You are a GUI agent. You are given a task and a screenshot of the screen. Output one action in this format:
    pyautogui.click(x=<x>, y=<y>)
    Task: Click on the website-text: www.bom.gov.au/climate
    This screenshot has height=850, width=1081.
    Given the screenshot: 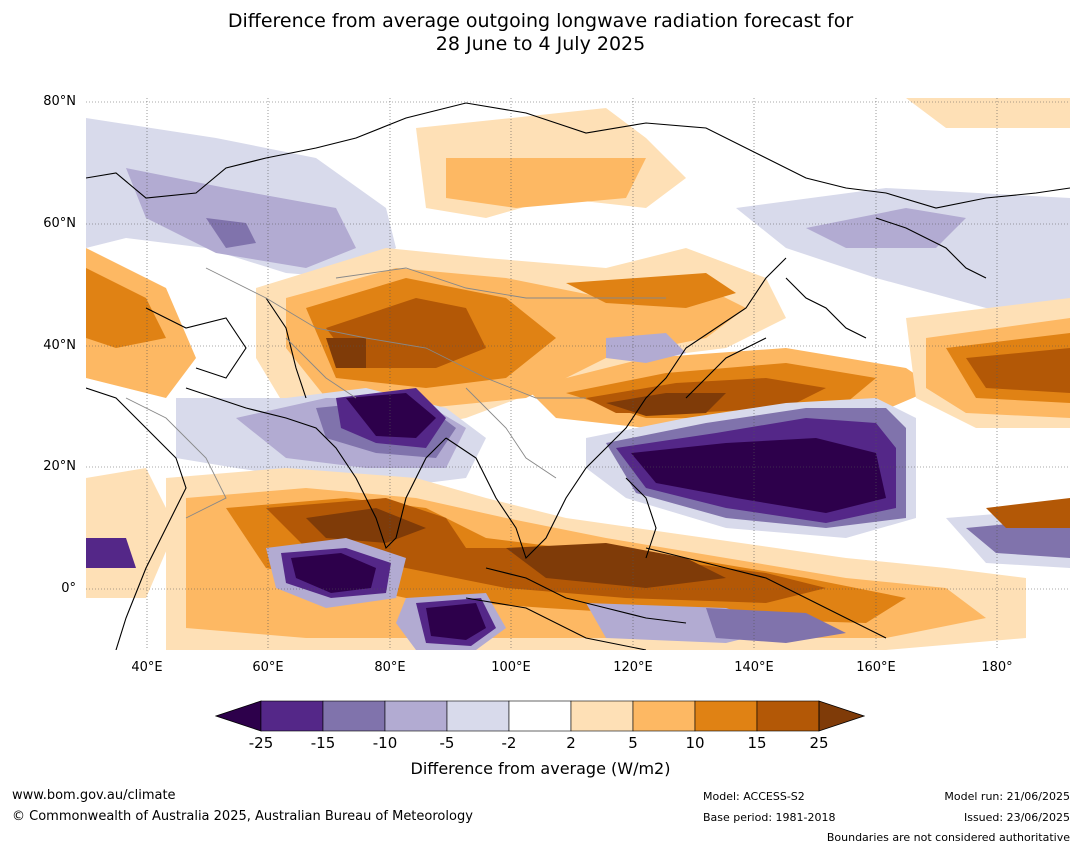 What is the action you would take?
    pyautogui.click(x=94, y=795)
    